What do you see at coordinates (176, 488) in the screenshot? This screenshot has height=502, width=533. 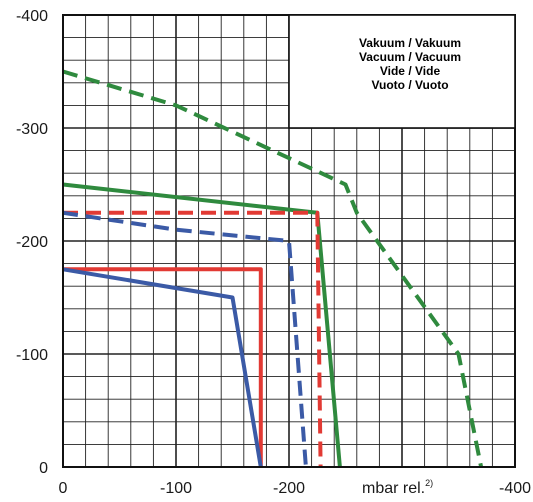 I see `x-tick-label: -100` at bounding box center [176, 488].